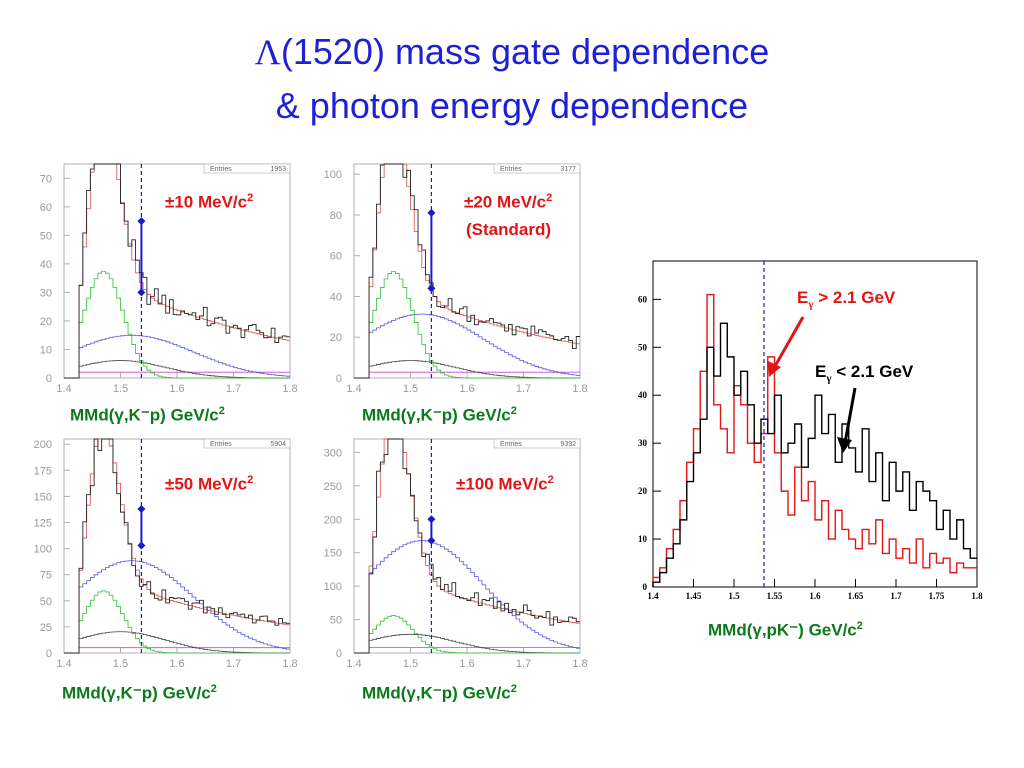 This screenshot has width=1024, height=768. Describe the element at coordinates (856, 596) in the screenshot. I see `x-tick-label: 1.65` at that location.